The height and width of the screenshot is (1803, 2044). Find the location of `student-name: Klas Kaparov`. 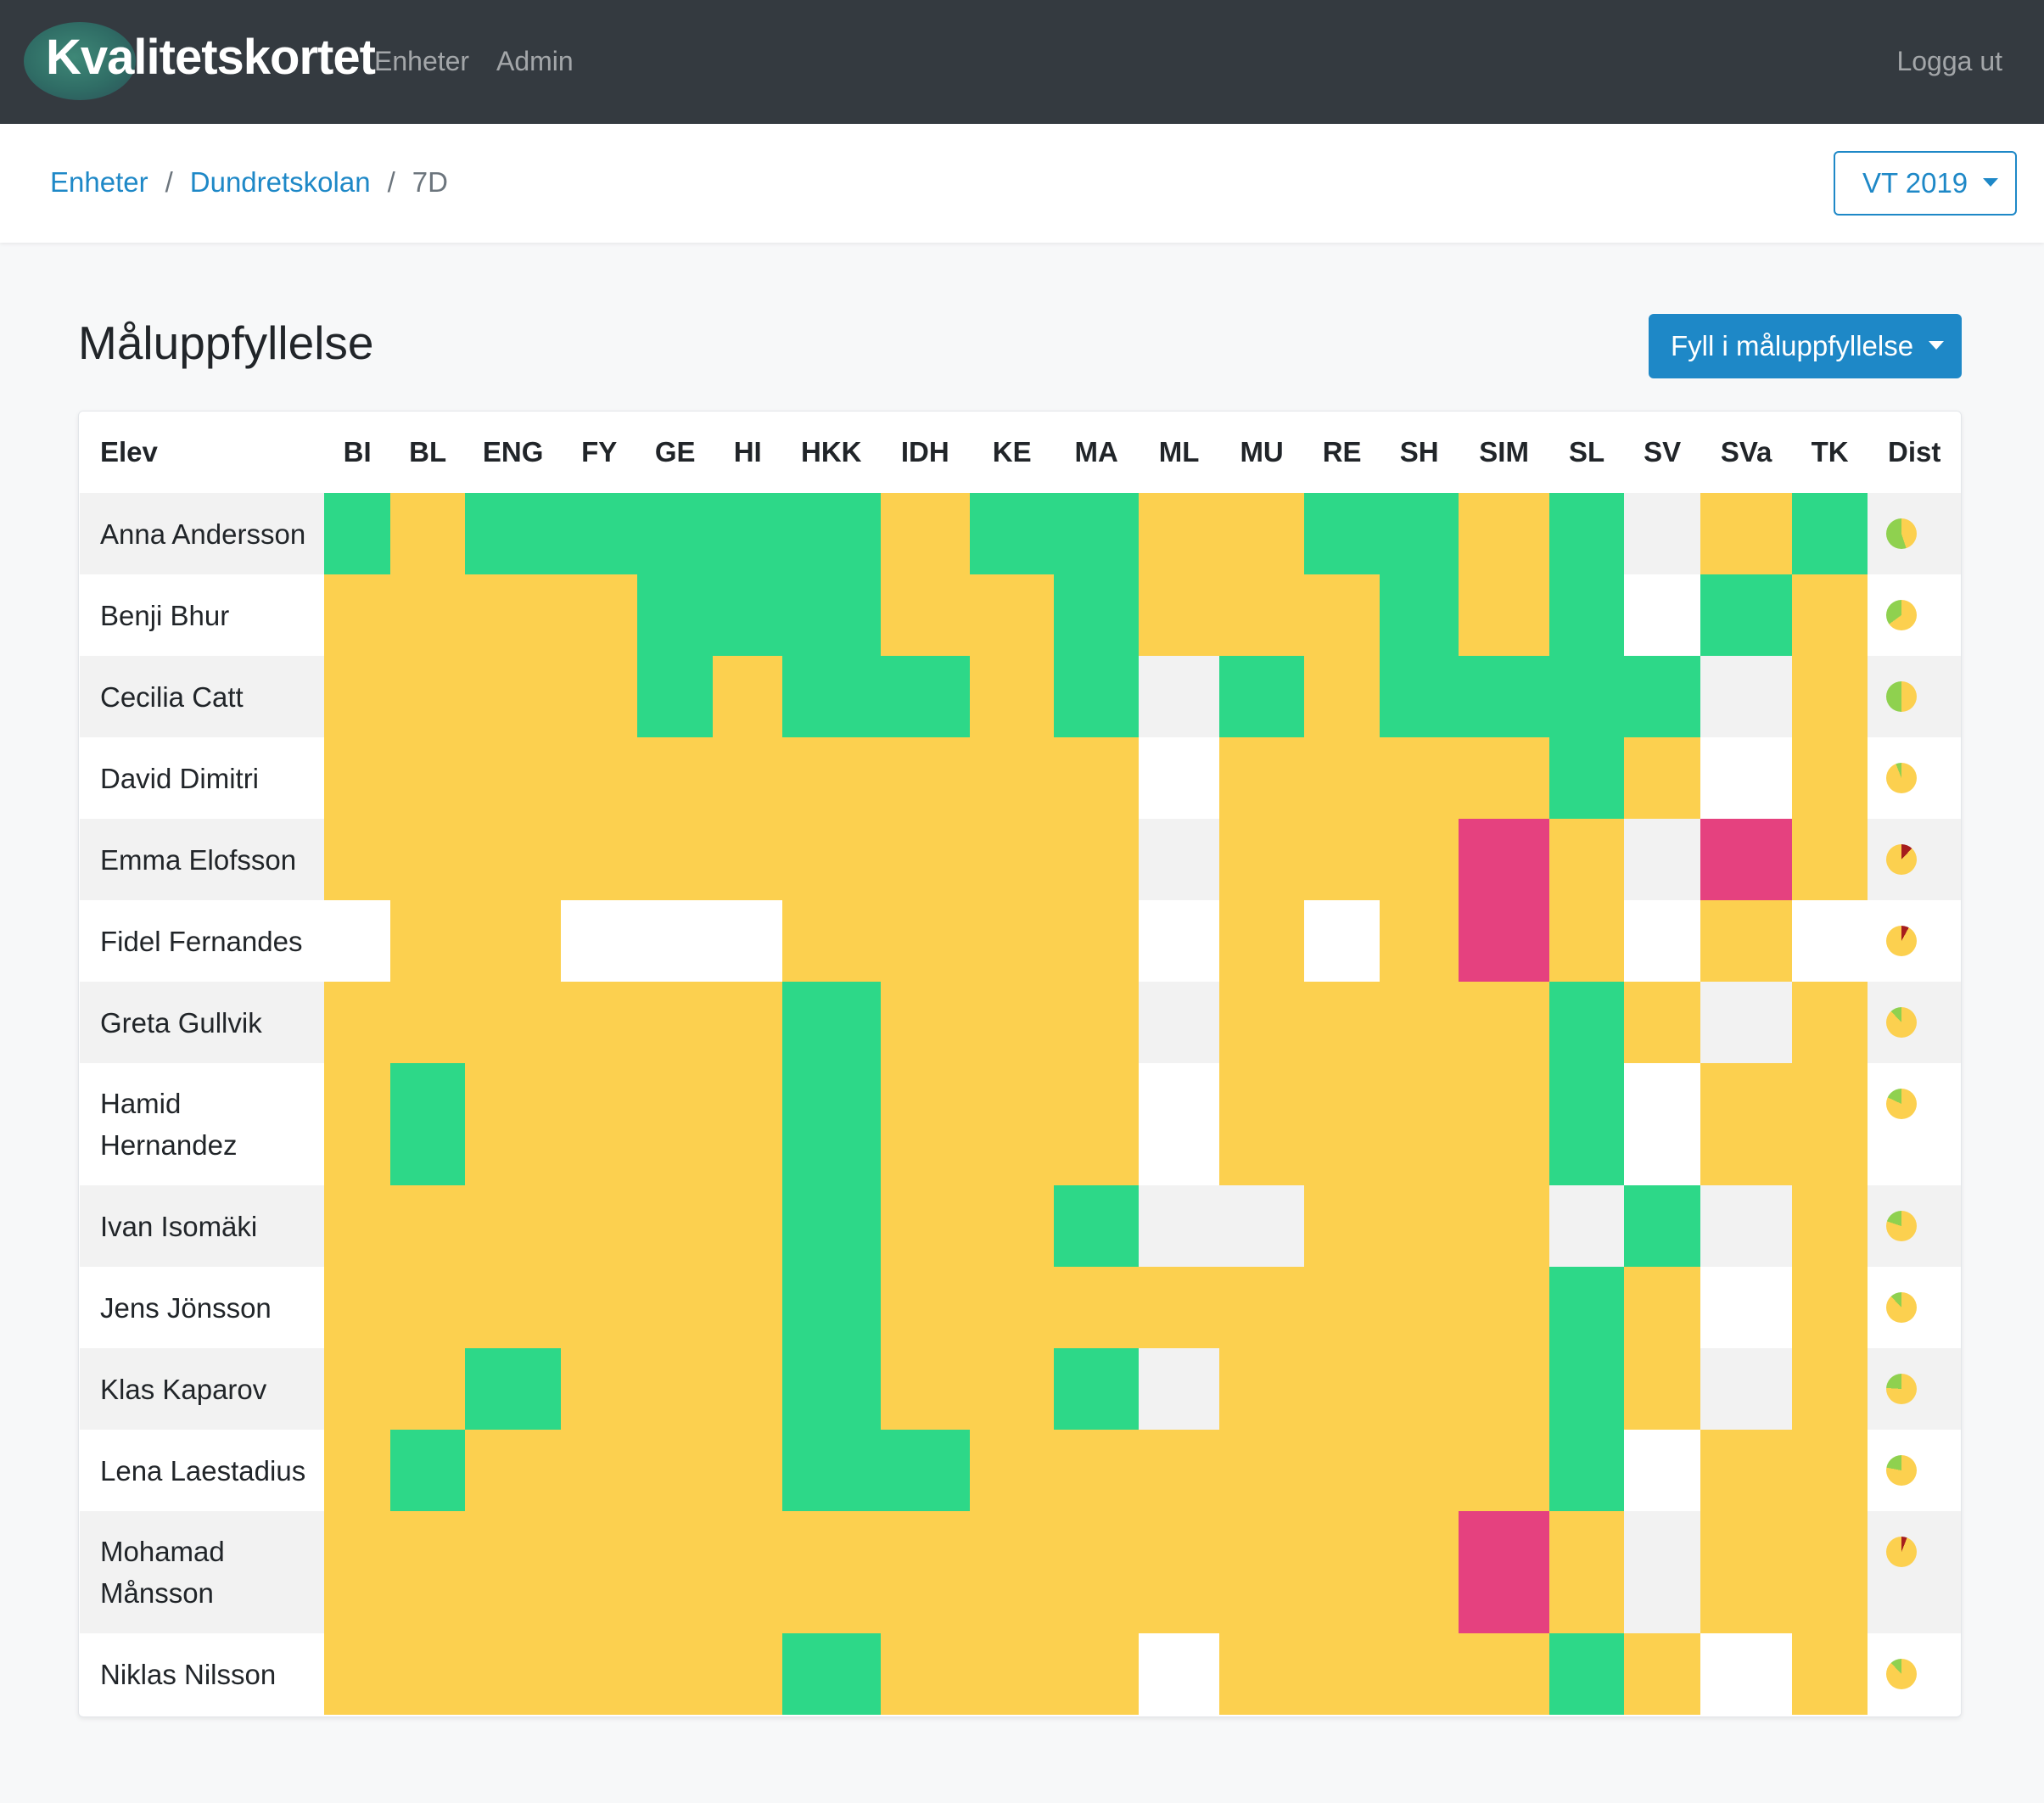

student-name: Klas Kaparov is located at coordinates (202, 1389).